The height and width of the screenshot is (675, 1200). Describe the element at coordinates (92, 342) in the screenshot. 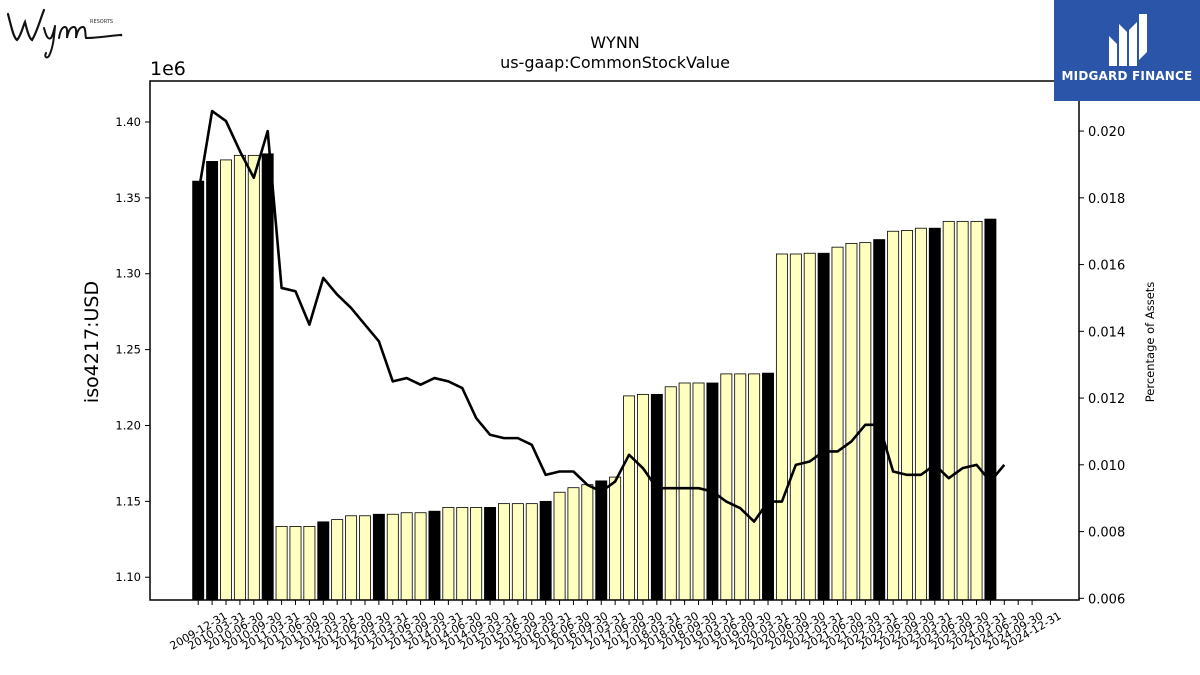

I see `y-axis-label: iso4217:USD` at that location.